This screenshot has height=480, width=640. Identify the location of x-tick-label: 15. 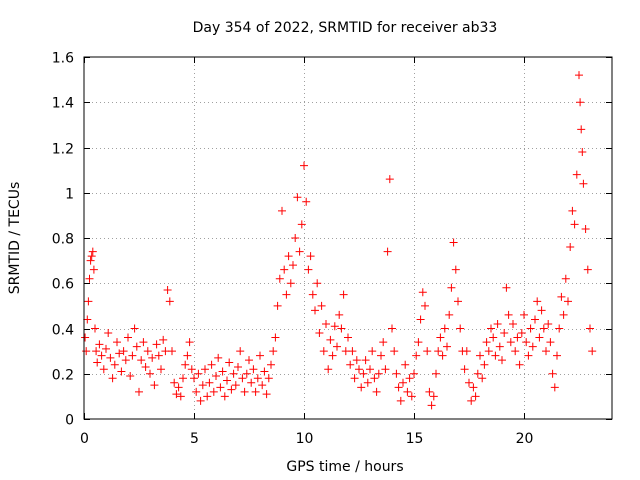
(415, 439).